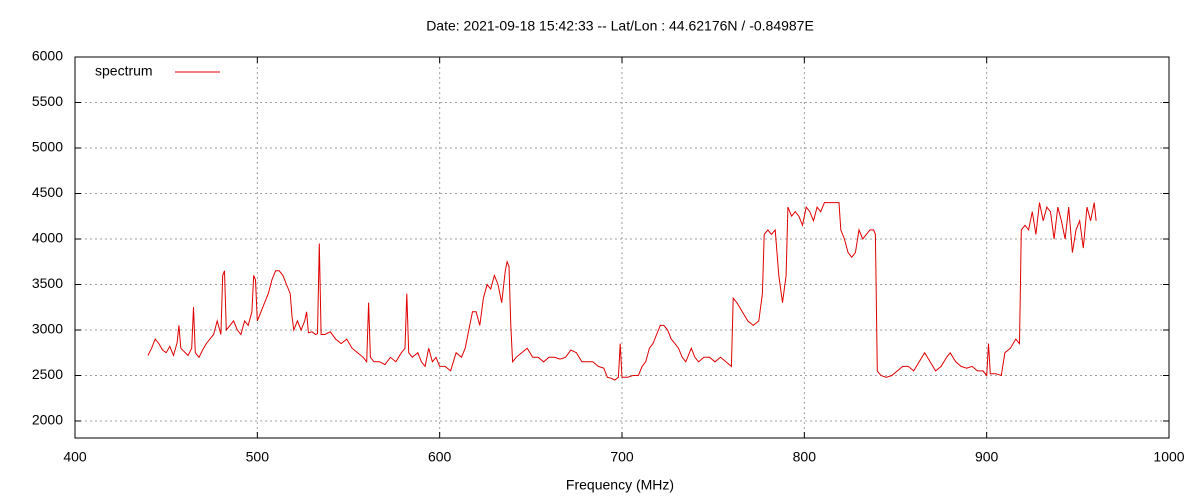  Describe the element at coordinates (47, 374) in the screenshot. I see `y-tick-label: 2500` at that location.